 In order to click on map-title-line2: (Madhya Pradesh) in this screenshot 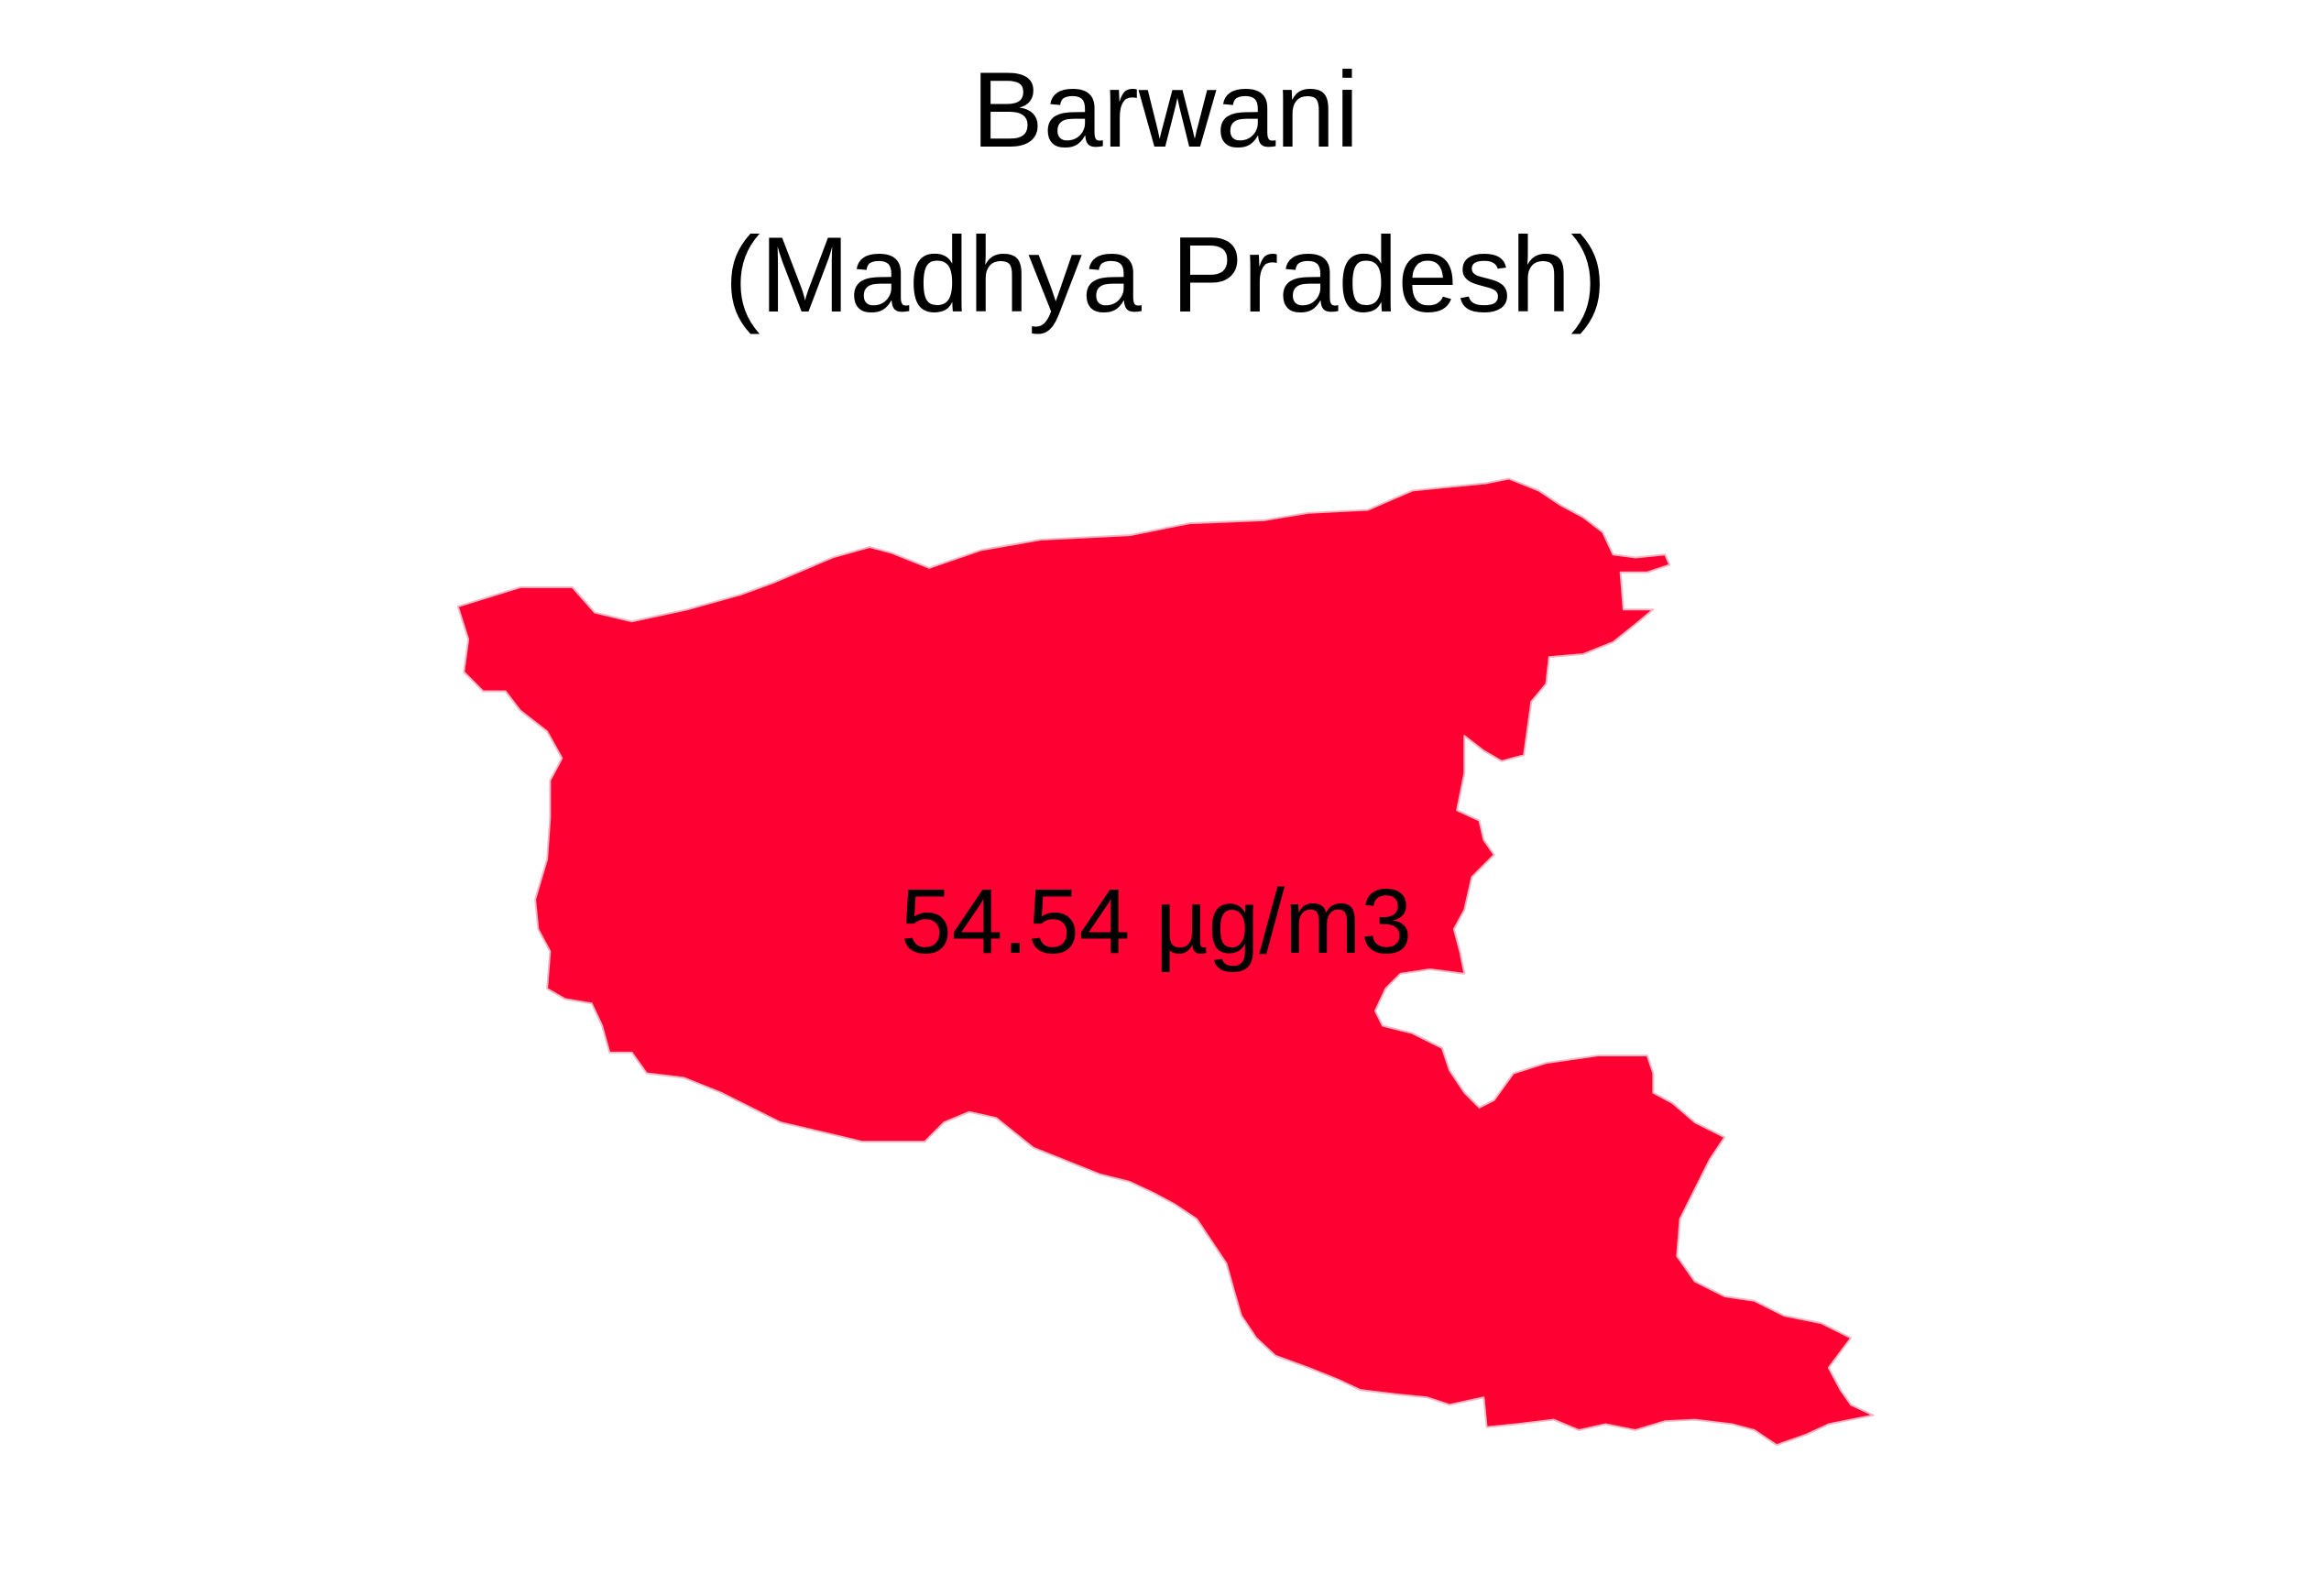, I will do `click(1165, 274)`.